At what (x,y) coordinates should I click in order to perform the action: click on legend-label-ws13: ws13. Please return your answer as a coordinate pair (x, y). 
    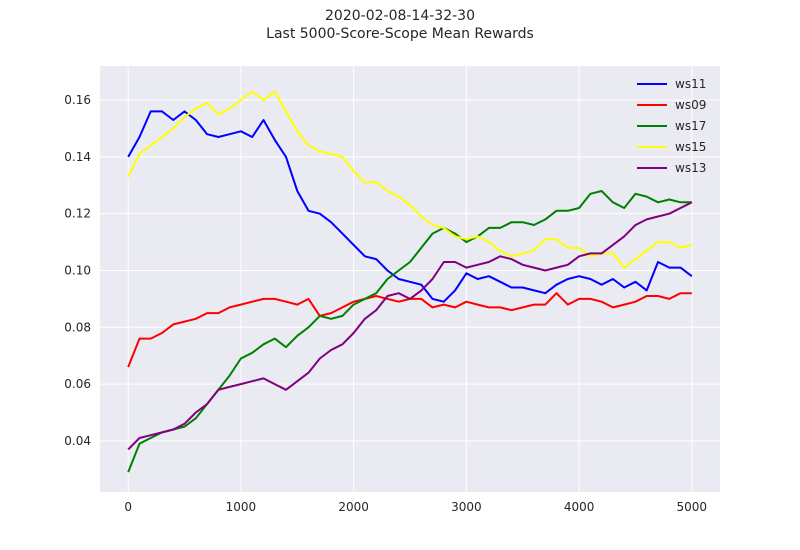
    Looking at the image, I should click on (690, 168).